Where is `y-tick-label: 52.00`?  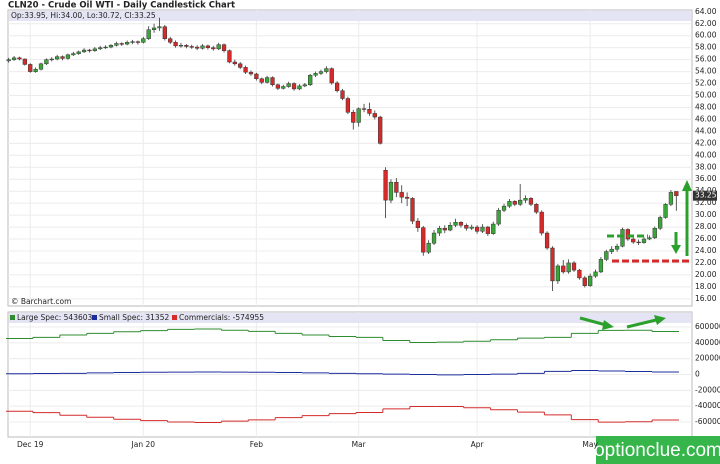 y-tick-label: 52.00 is located at coordinates (706, 83).